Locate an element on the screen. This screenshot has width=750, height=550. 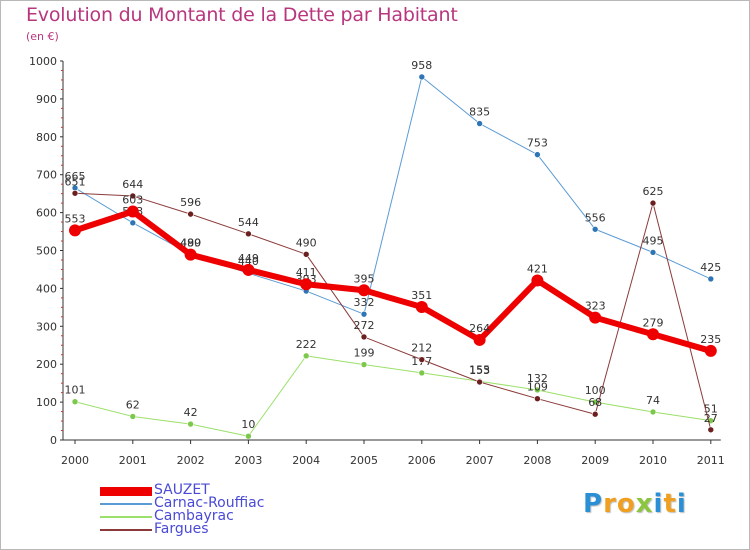
logo-letter: P is located at coordinates (593, 504).